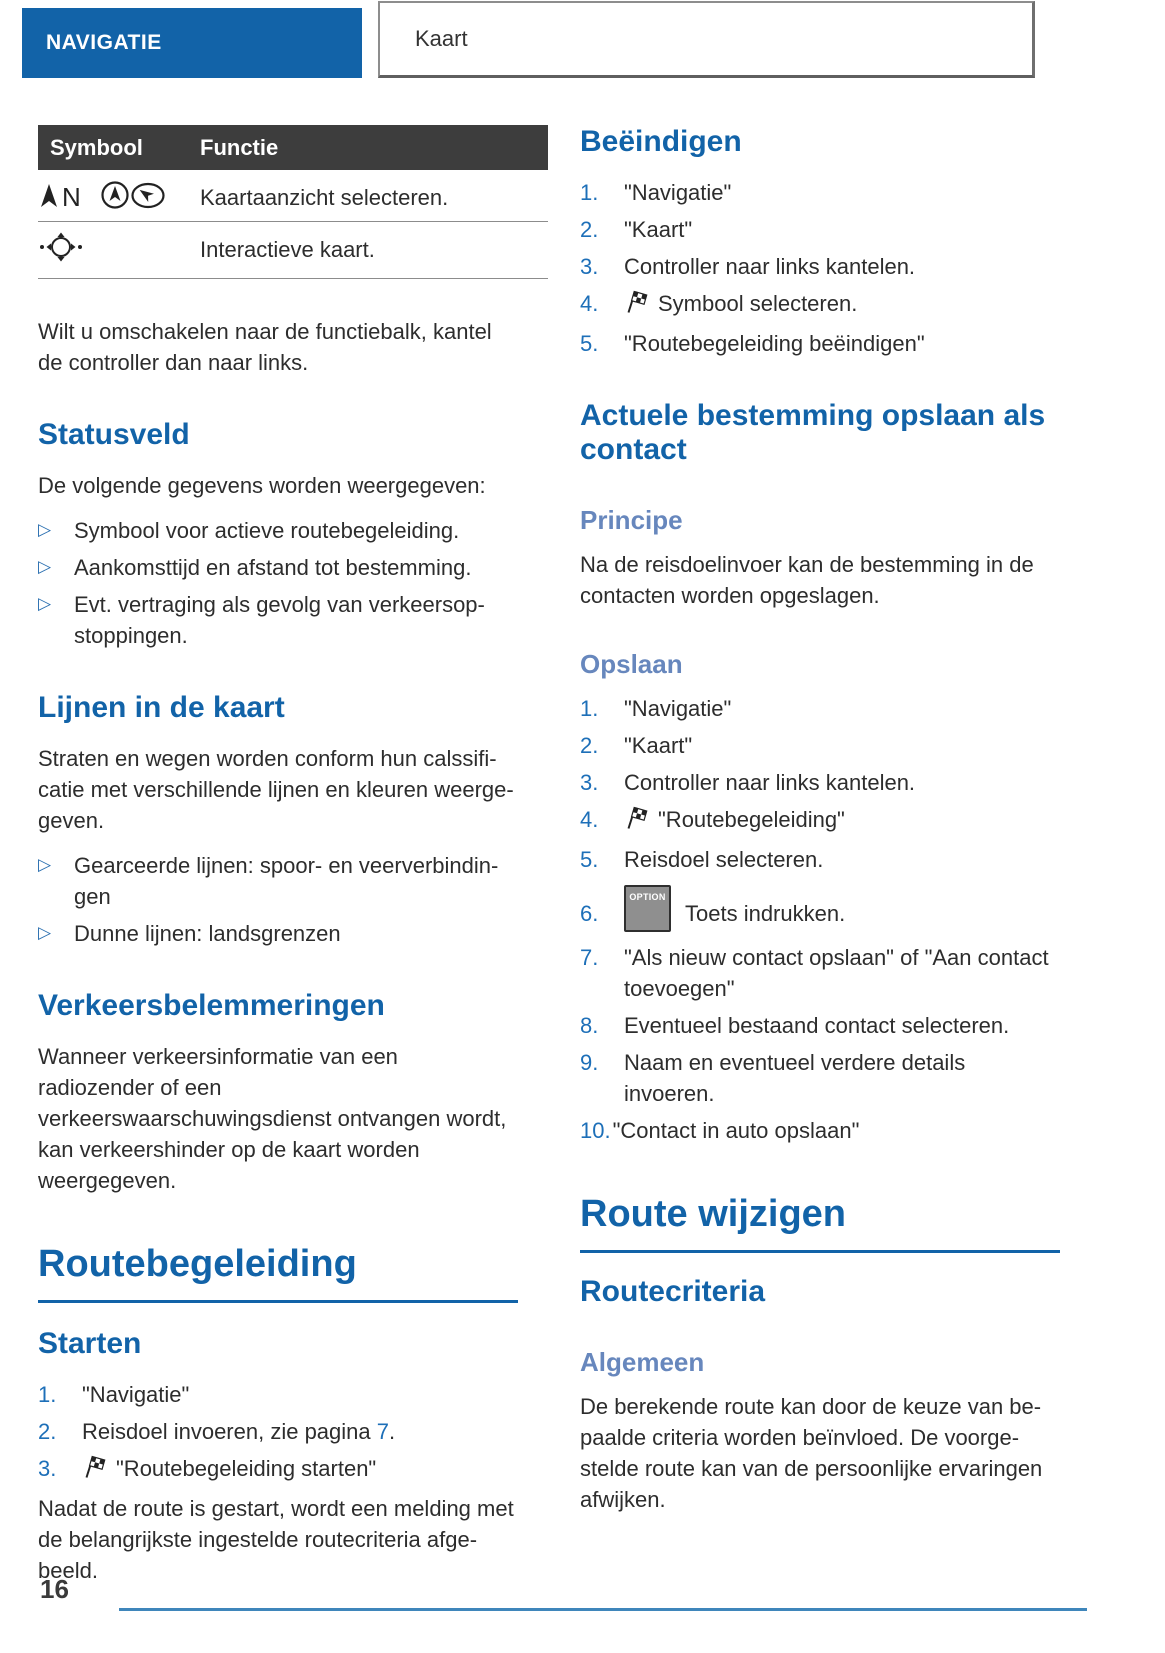 The image size is (1165, 1653). I want to click on heading-opslaan: Opslaan, so click(631, 664).